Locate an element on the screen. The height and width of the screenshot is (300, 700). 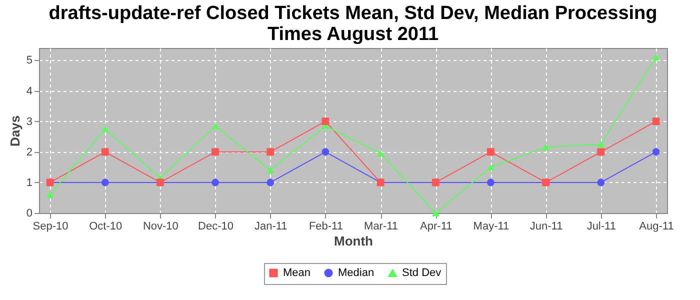
legend-label: Std Dev is located at coordinates (422, 273).